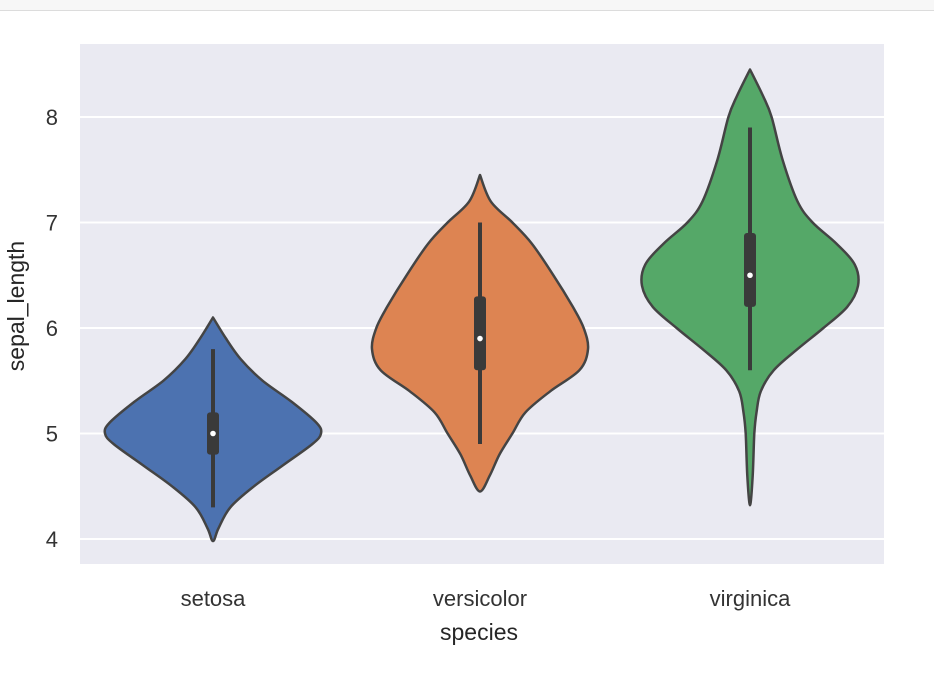 This screenshot has height=681, width=934. I want to click on x-tick-labels: setosa versicolor virginica, so click(486, 598).